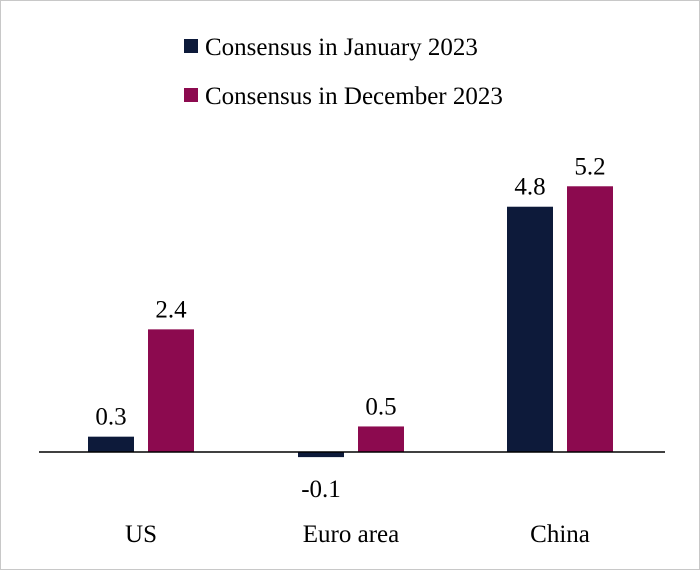  Describe the element at coordinates (110, 417) in the screenshot. I see `data-label-us-series-1: 0.3` at that location.